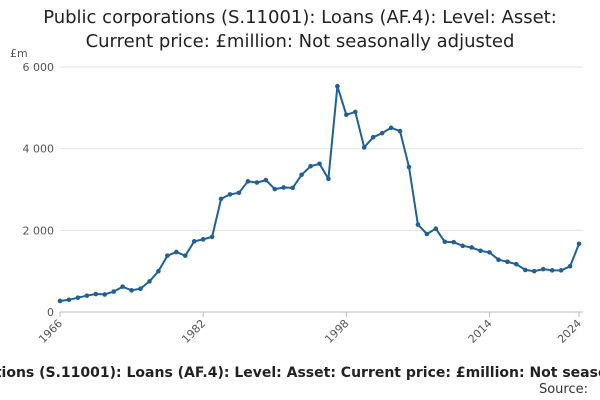 Image resolution: width=600 pixels, height=400 pixels. I want to click on x-tick-label: 1966, so click(50, 331).